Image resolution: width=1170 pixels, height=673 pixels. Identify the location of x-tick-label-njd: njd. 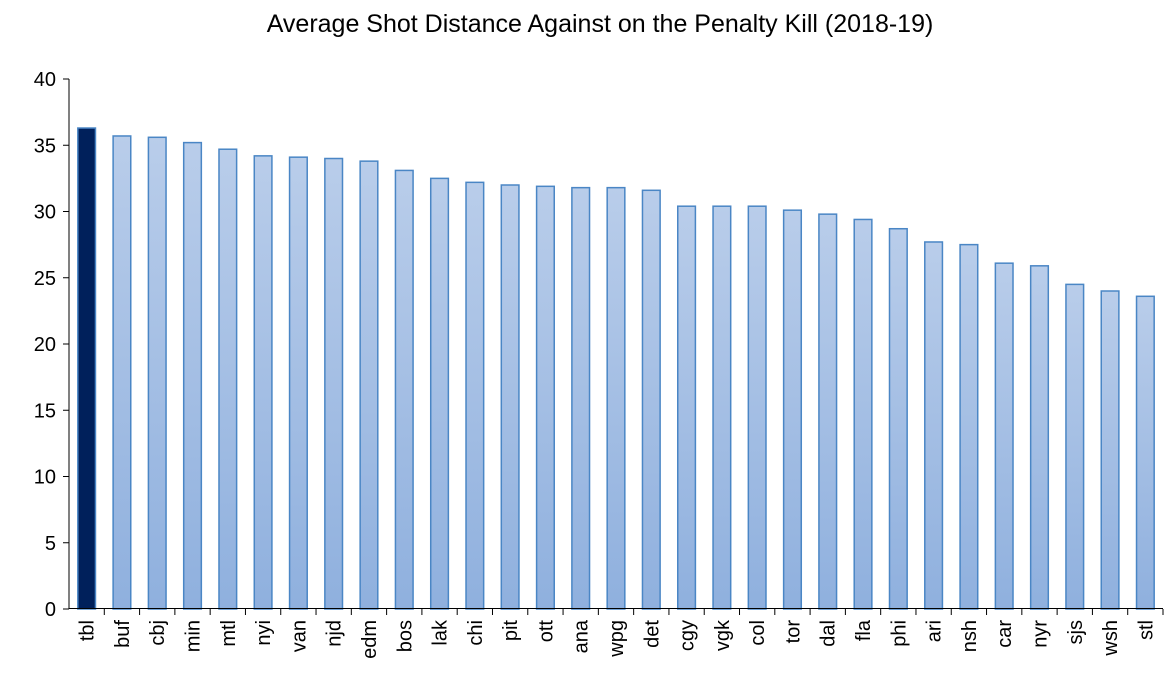
(335, 633).